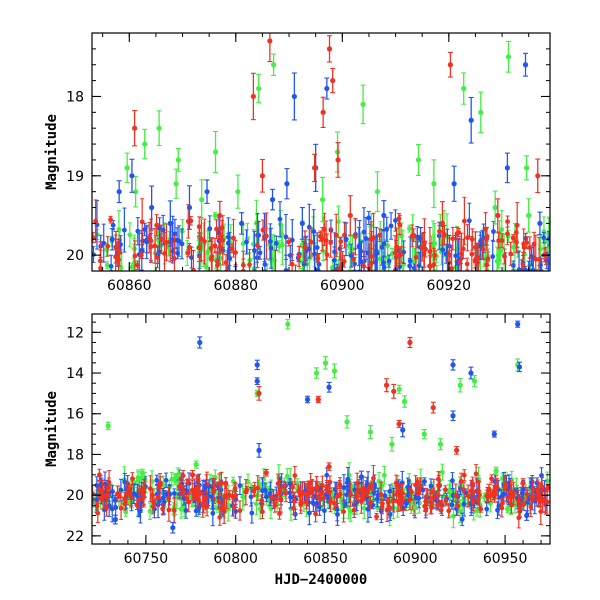 The height and width of the screenshot is (600, 600). I want to click on y-tick-label: 12, so click(75, 333).